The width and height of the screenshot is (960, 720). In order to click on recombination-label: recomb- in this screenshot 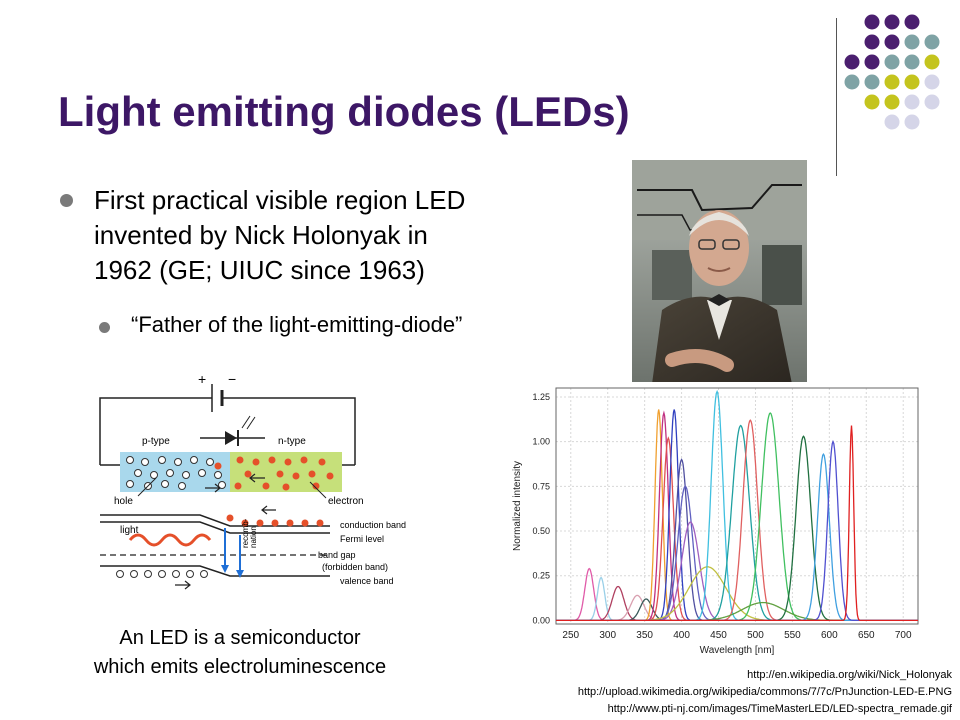, I will do `click(245, 533)`.